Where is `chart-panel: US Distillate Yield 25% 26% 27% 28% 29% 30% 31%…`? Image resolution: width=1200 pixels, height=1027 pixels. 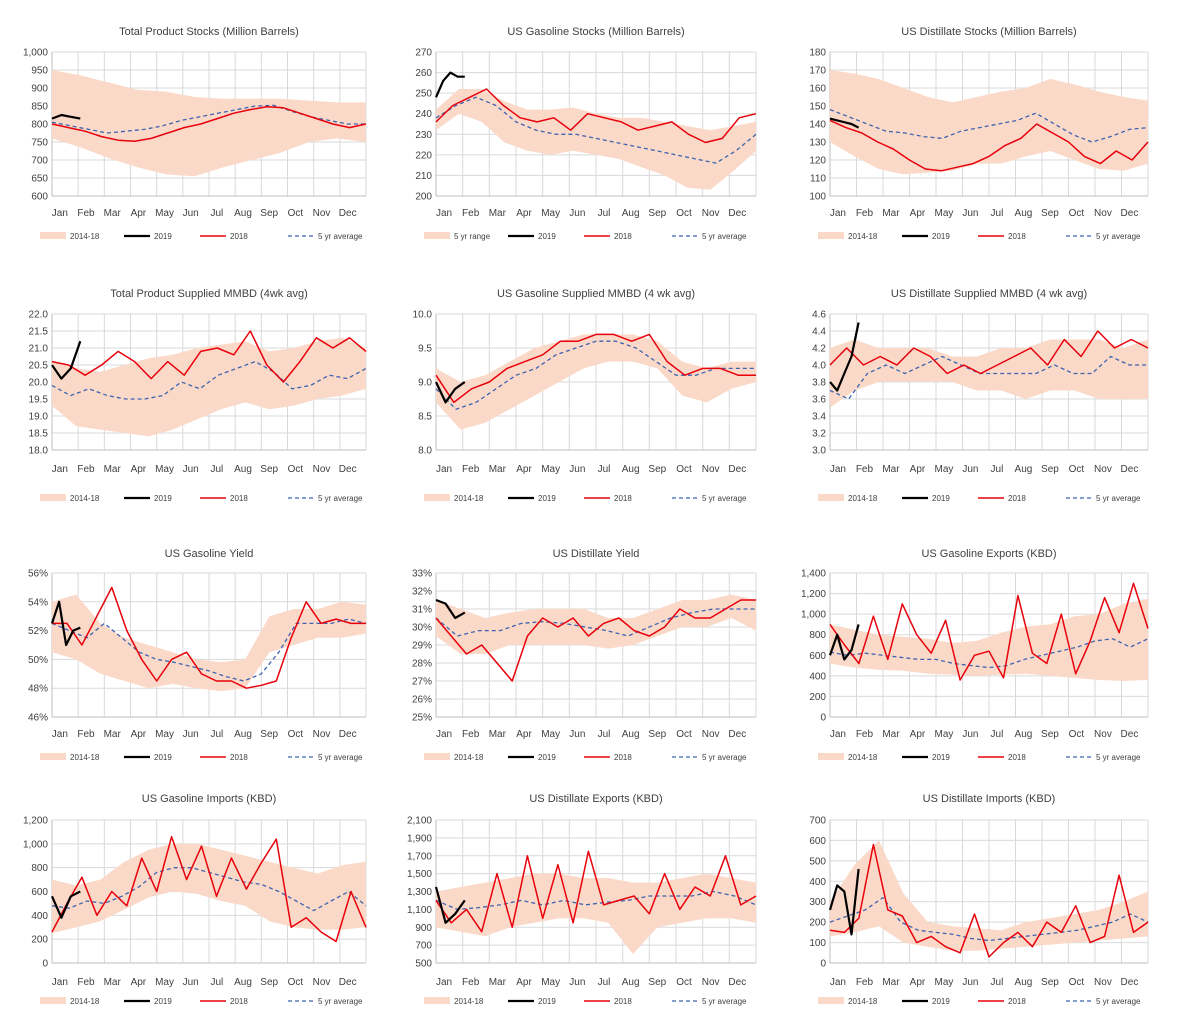
chart-panel: US Distillate Yield 25% 26% 27% 28% 29% 30% 31%… is located at coordinates (584, 655).